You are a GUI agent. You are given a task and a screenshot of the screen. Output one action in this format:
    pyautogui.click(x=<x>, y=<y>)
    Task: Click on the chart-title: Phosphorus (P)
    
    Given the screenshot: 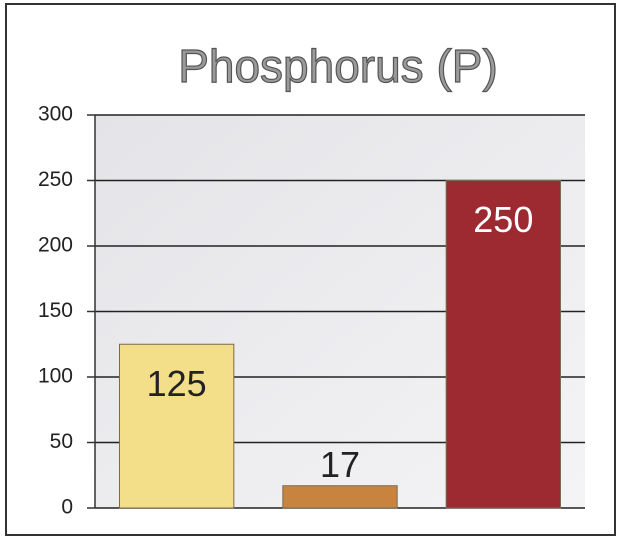 What is the action you would take?
    pyautogui.click(x=338, y=66)
    